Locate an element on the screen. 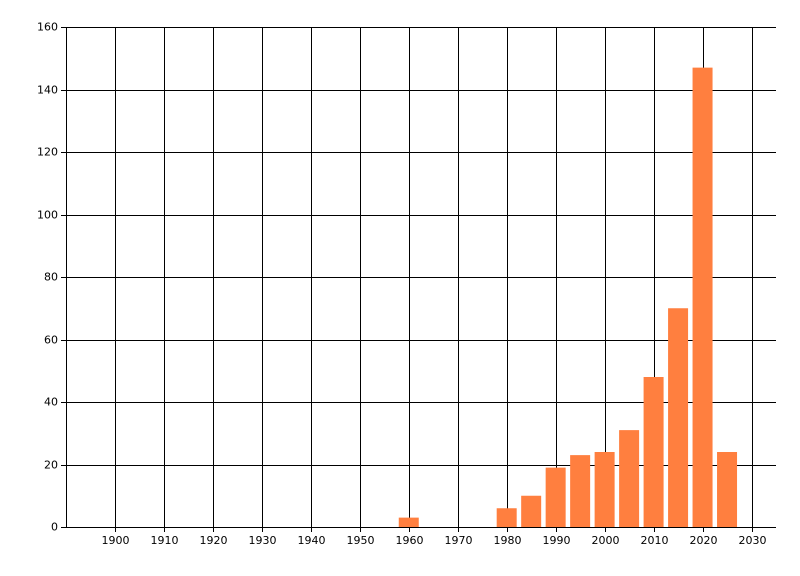 The image size is (800, 576). y-tick-label: 100 is located at coordinates (47, 215).